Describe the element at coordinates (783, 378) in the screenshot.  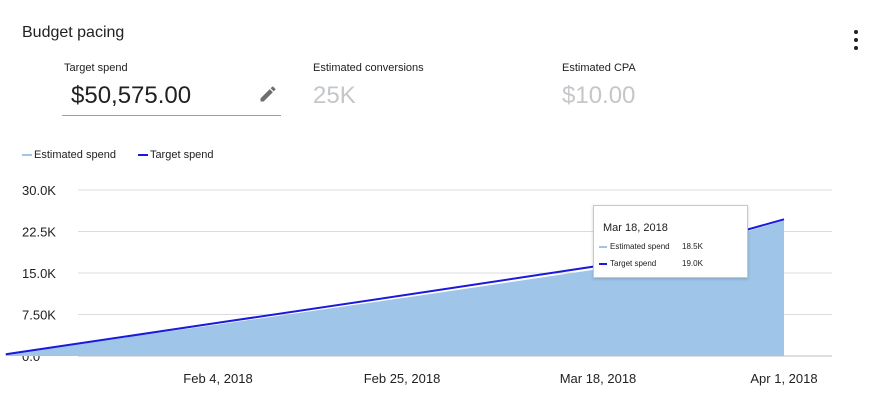
I see `x-tick-label: Apr 1, 2018` at that location.